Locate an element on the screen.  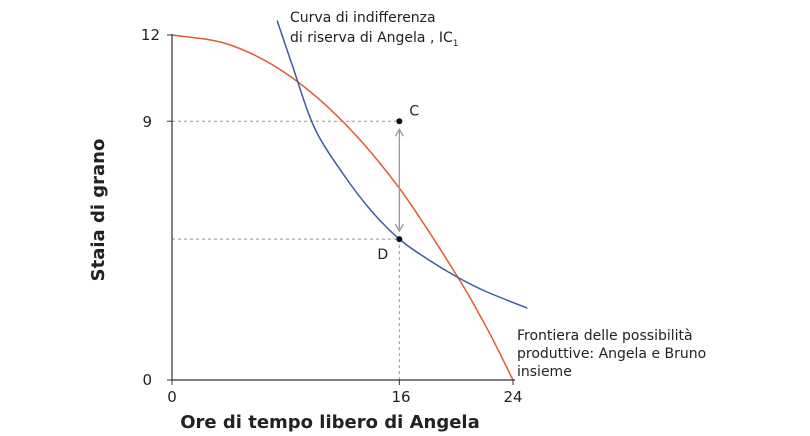
ic-annotation-line2: di riserva di Angela , IC1 is located at coordinates (374, 39).